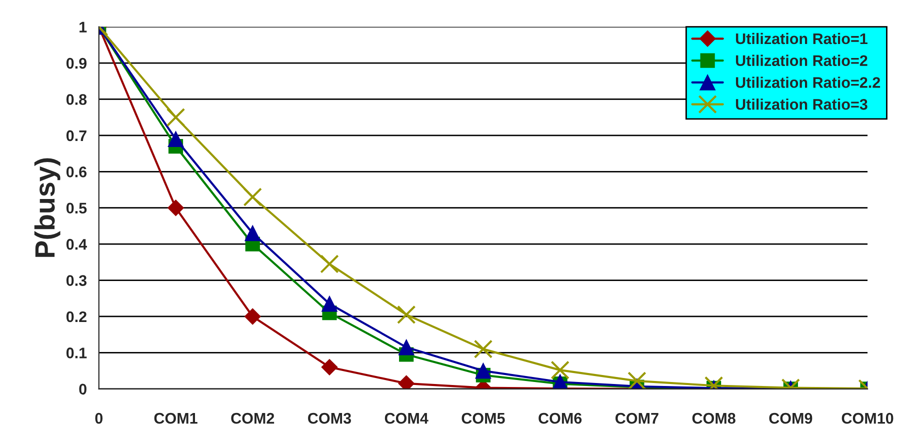 This screenshot has width=899, height=447. Describe the element at coordinates (790, 418) in the screenshot. I see `x-tick-label: COM9` at that location.